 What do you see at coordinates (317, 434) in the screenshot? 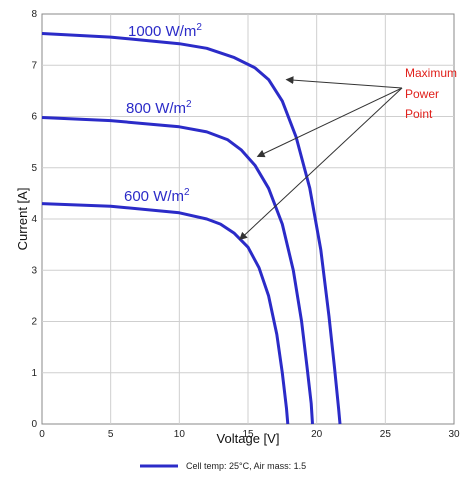
I see `x-tick-label: 20` at bounding box center [317, 434].